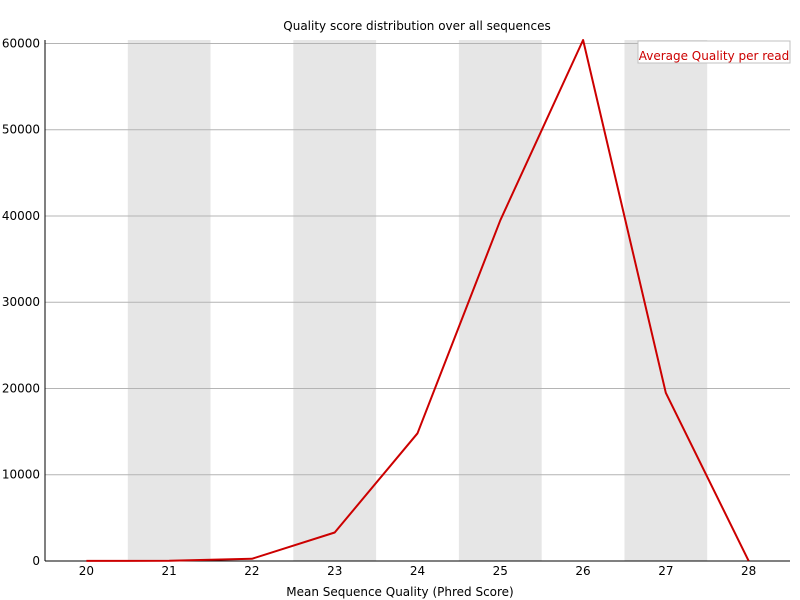 The width and height of the screenshot is (800, 600). I want to click on y-tick-50000: 50000, so click(21, 130).